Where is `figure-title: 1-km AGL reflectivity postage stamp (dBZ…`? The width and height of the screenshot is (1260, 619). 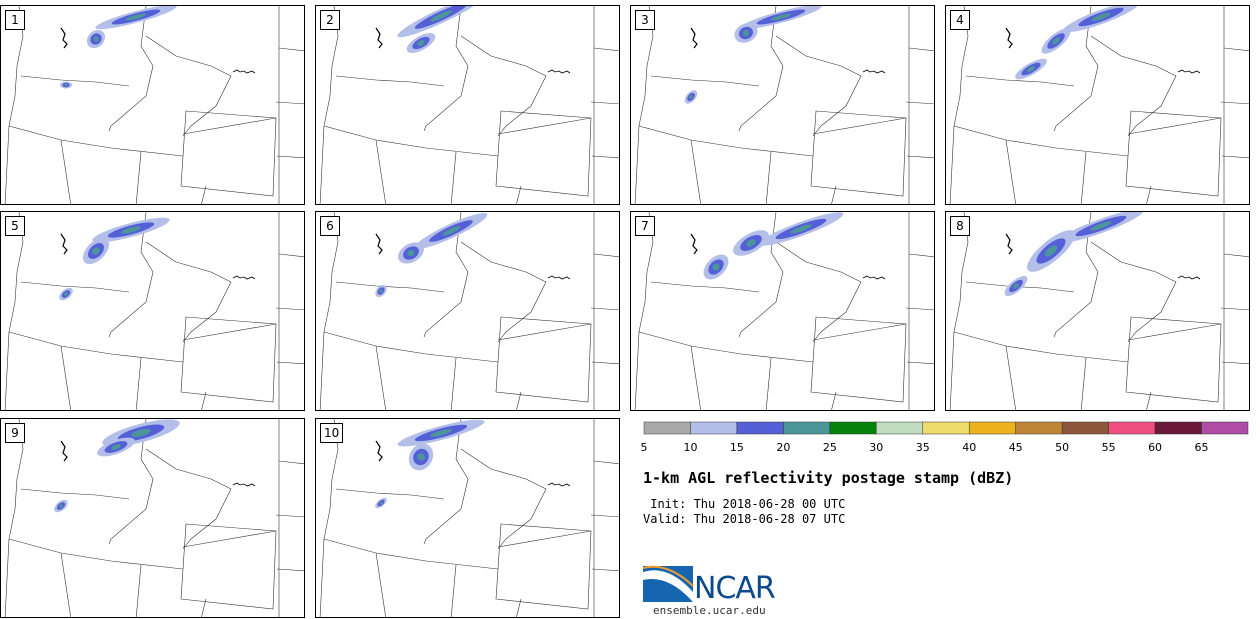 figure-title: 1-km AGL reflectivity postage stamp (dBZ… is located at coordinates (828, 478).